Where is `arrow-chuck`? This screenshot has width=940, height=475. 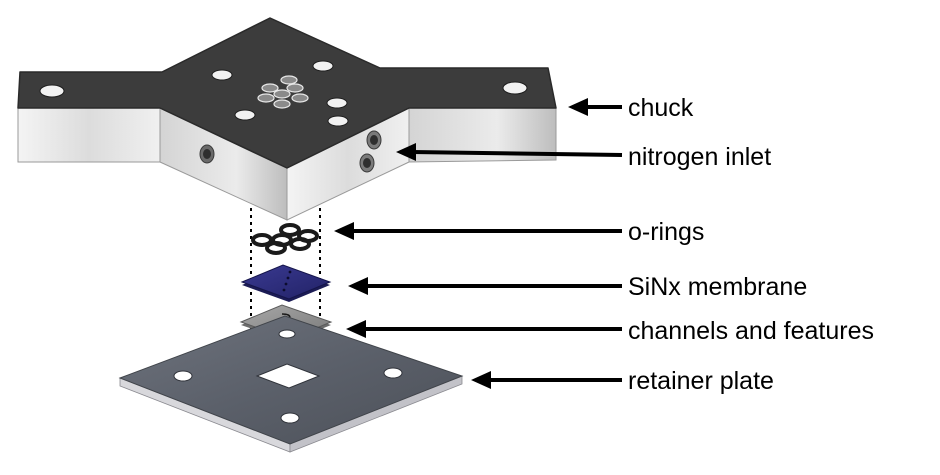 arrow-chuck is located at coordinates (595, 107).